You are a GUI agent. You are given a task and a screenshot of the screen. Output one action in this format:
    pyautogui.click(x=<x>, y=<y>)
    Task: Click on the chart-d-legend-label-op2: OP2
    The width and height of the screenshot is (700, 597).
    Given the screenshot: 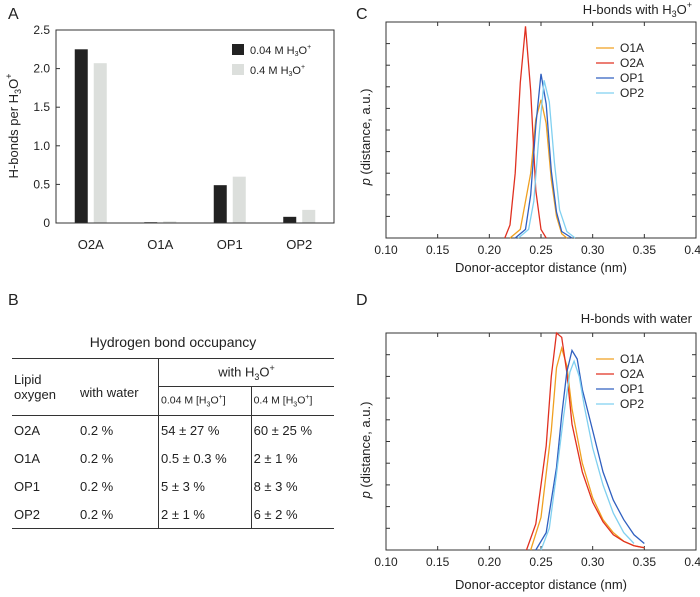 What is the action you would take?
    pyautogui.click(x=632, y=404)
    